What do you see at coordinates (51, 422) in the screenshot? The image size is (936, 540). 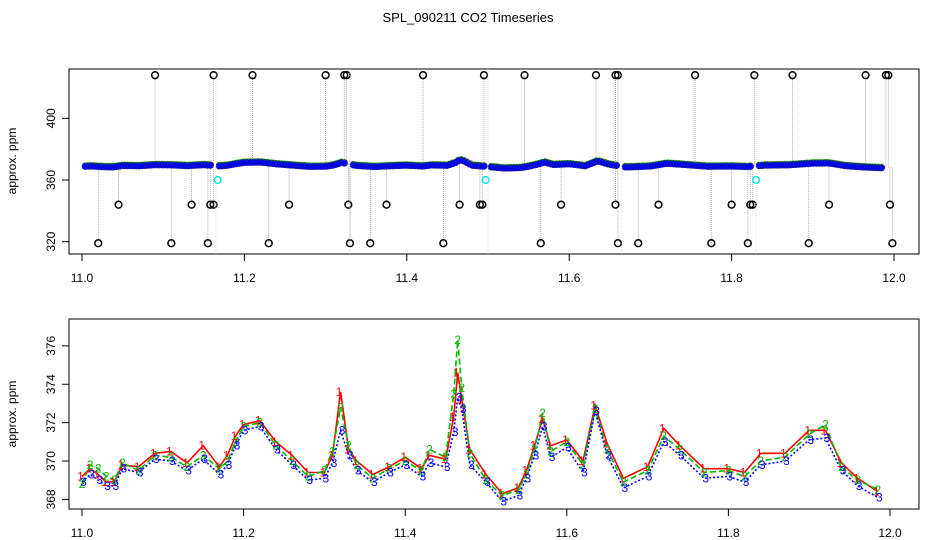 I see `bottom-y-tick-label: 372` at bounding box center [51, 422].